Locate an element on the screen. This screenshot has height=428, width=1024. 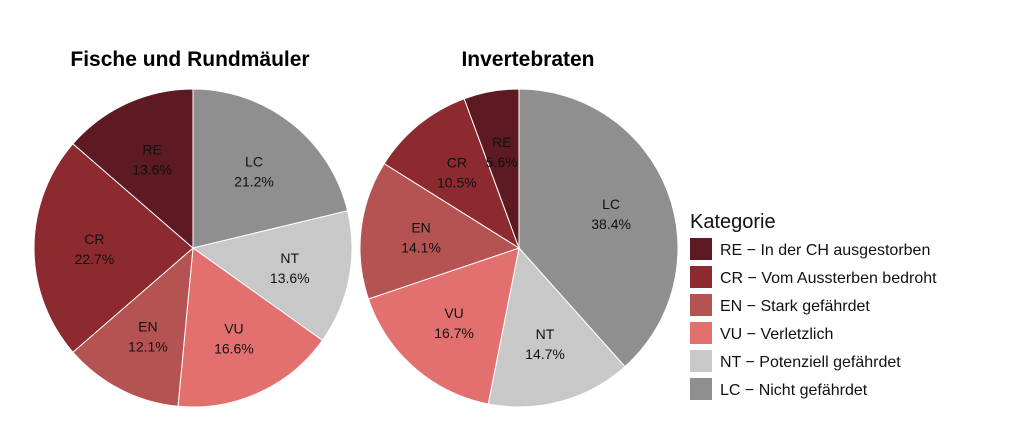
legend-swatch-vu is located at coordinates (701, 333).